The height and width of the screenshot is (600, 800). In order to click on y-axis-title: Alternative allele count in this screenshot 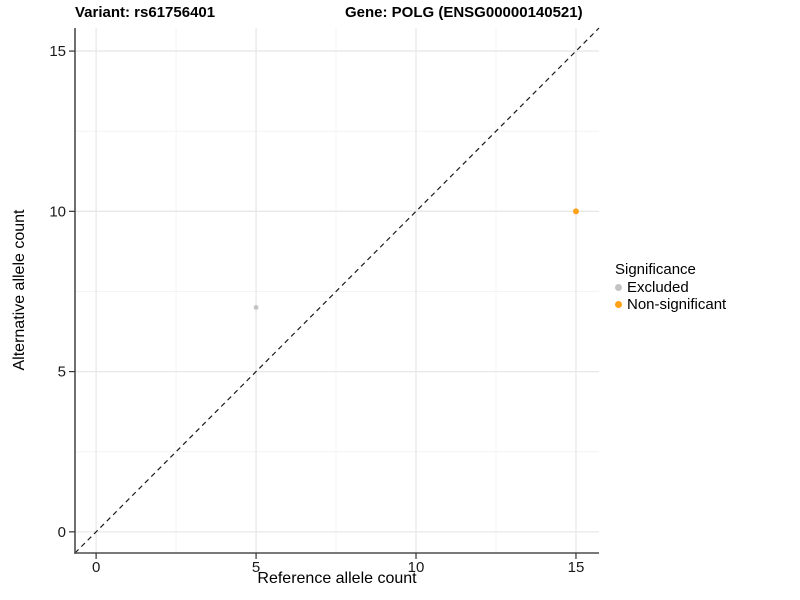, I will do `click(19, 290)`.